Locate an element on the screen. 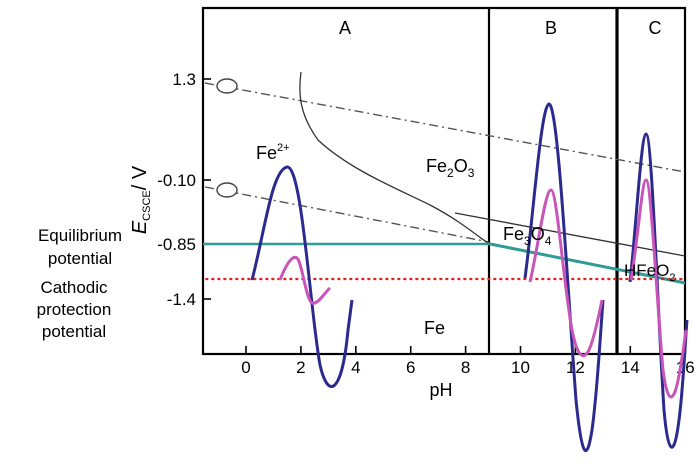 The width and height of the screenshot is (700, 472). cathodic-label-line3: potential is located at coordinates (74, 331).